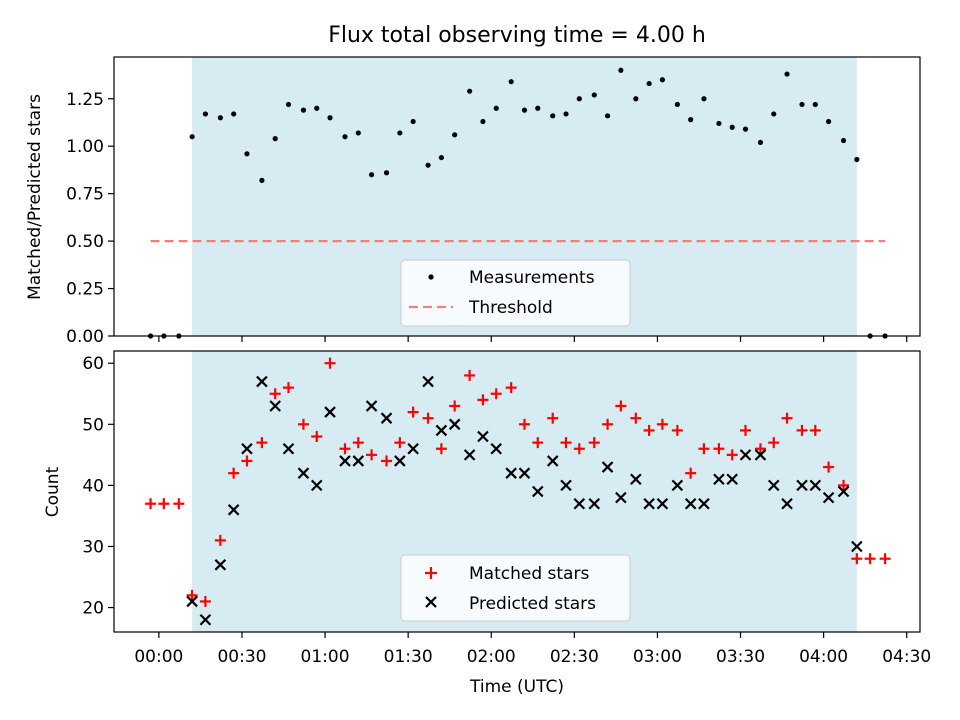 The width and height of the screenshot is (960, 720). I want to click on y-tick-label: 60, so click(93, 364).